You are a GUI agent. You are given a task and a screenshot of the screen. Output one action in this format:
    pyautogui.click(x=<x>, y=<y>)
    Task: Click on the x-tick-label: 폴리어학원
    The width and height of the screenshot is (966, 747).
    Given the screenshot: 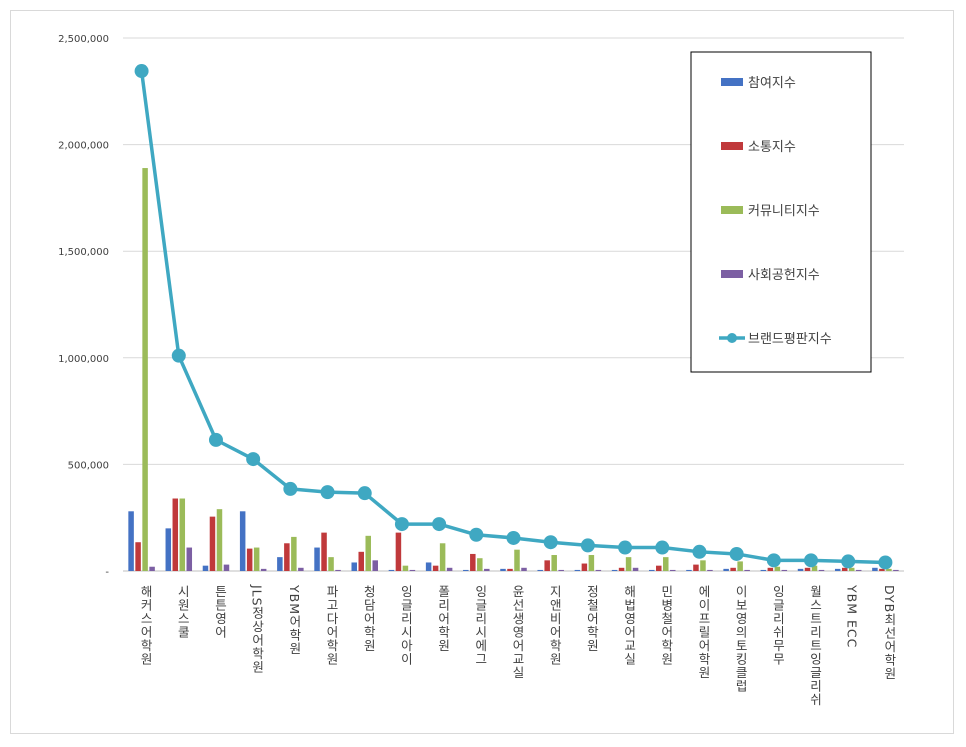 What is the action you would take?
    pyautogui.click(x=443, y=619)
    